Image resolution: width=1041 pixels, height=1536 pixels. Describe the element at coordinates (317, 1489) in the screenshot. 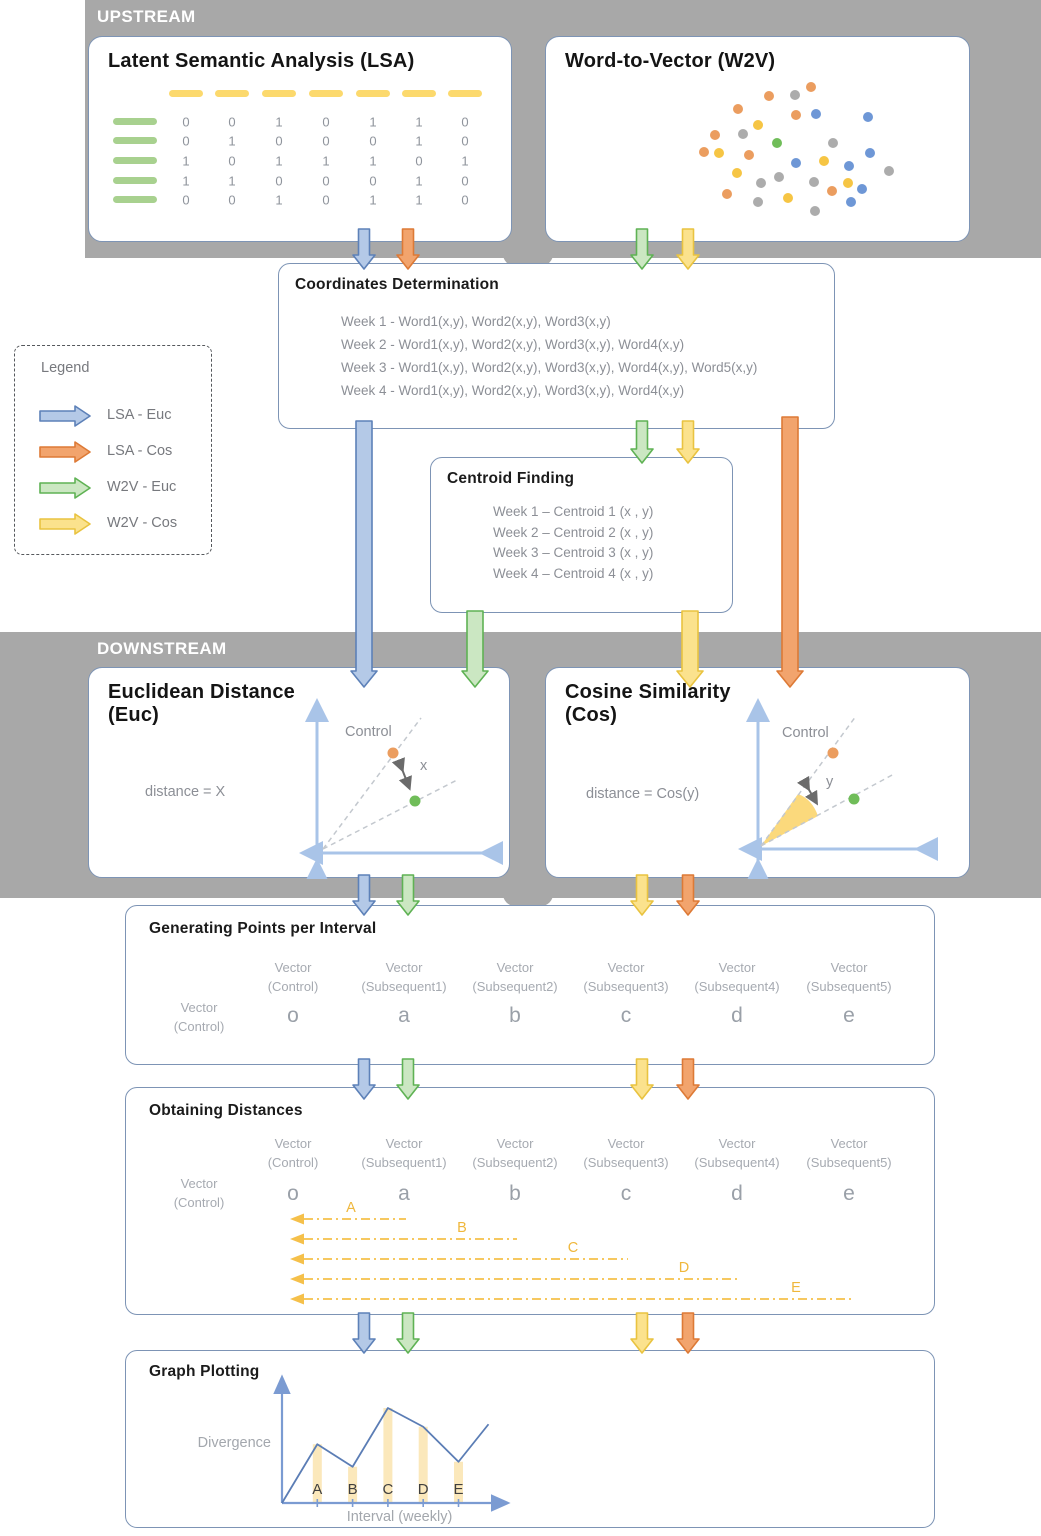

I see `x-tick-label: A` at that location.